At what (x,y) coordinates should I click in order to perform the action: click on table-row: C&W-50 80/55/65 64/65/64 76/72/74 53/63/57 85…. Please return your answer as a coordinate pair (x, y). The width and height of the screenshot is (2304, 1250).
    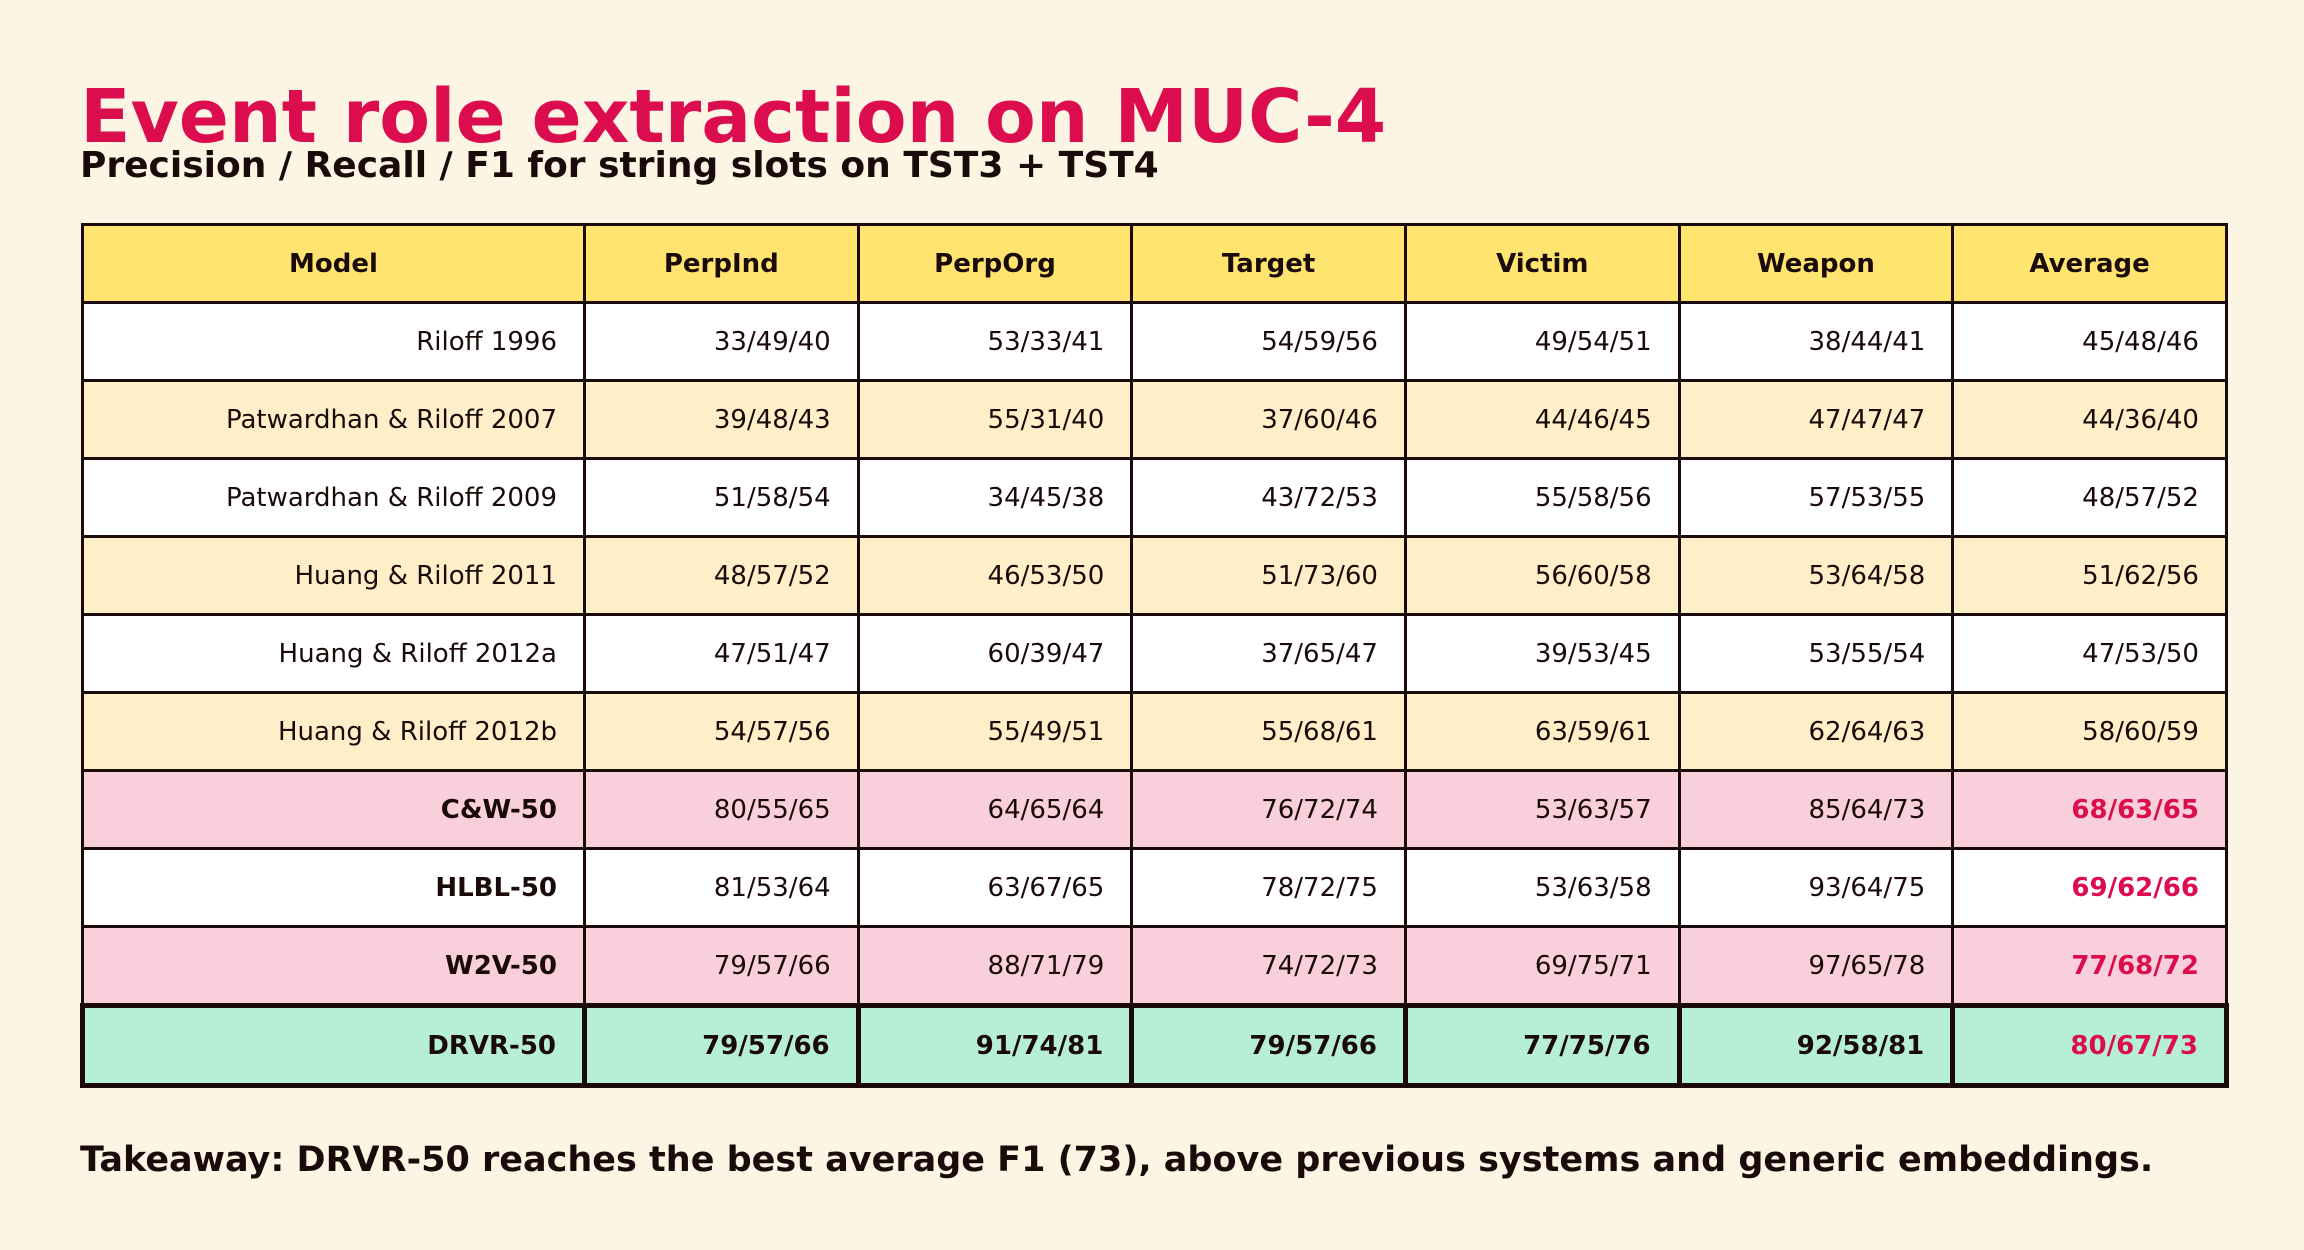
    Looking at the image, I should click on (1154, 809).